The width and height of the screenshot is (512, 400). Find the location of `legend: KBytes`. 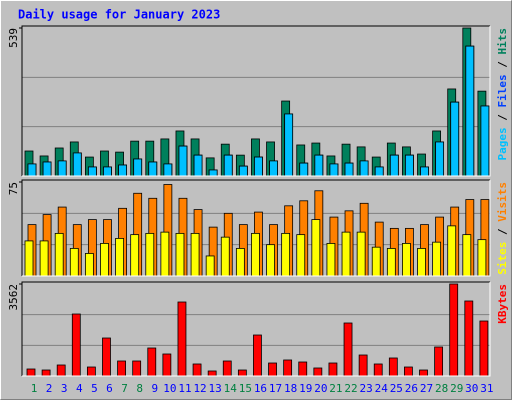

legend: KBytes is located at coordinates (502, 304).